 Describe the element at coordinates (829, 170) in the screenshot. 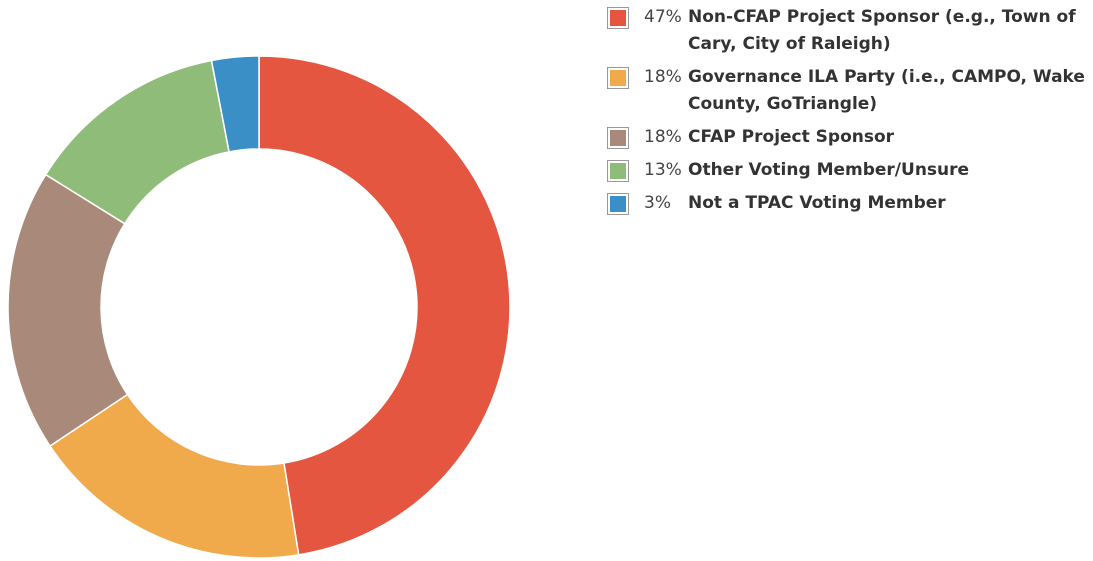

I see `legend-label: Other Voting Member/Unsure` at that location.